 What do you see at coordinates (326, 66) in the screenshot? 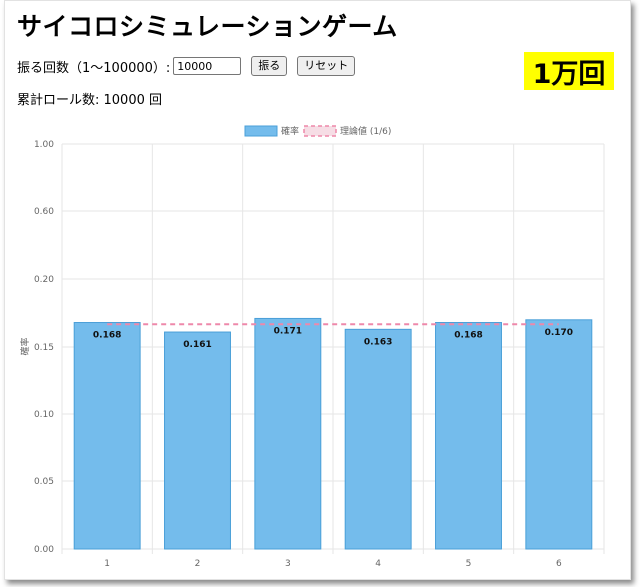
I see `reset-button: リセット` at bounding box center [326, 66].